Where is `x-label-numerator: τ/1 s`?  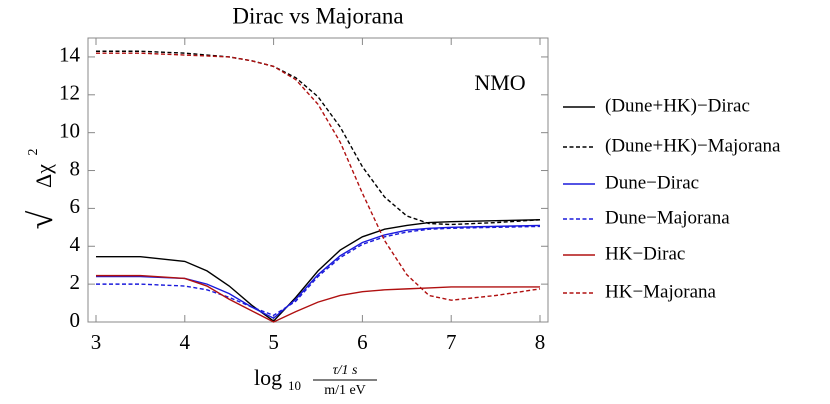
x-label-numerator: τ/1 s is located at coordinates (345, 370).